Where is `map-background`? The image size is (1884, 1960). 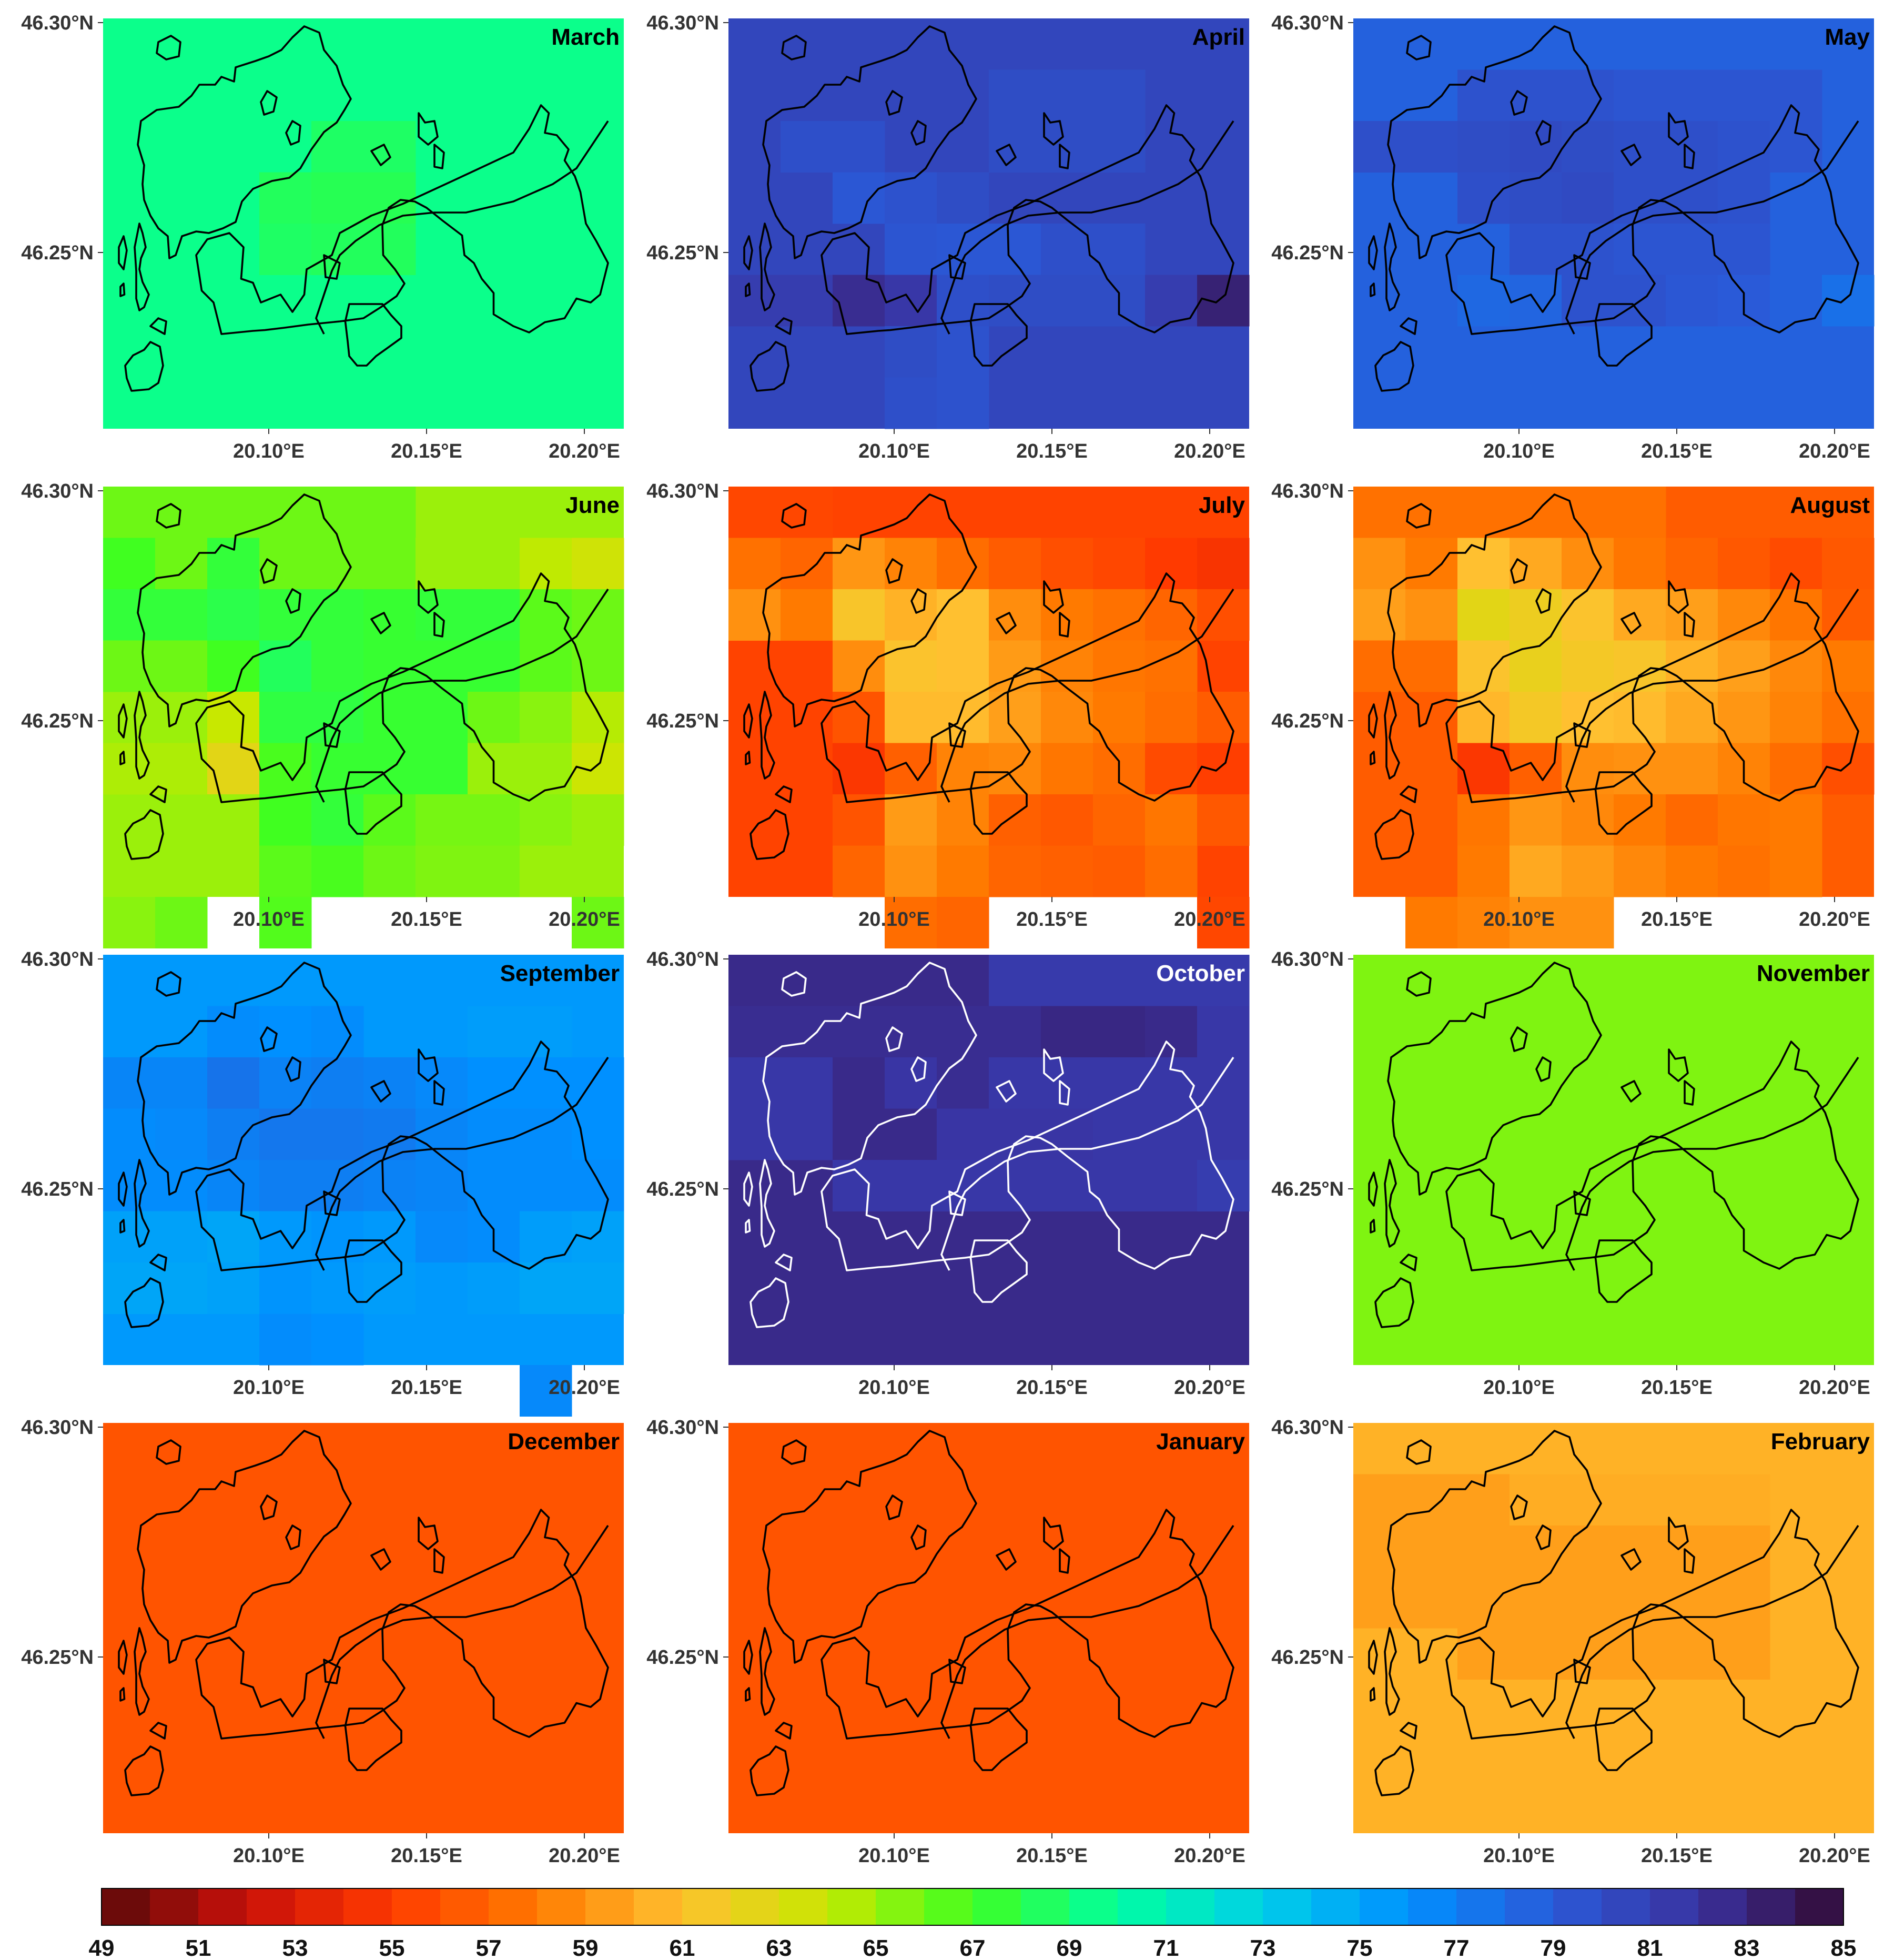 map-background is located at coordinates (363, 1628).